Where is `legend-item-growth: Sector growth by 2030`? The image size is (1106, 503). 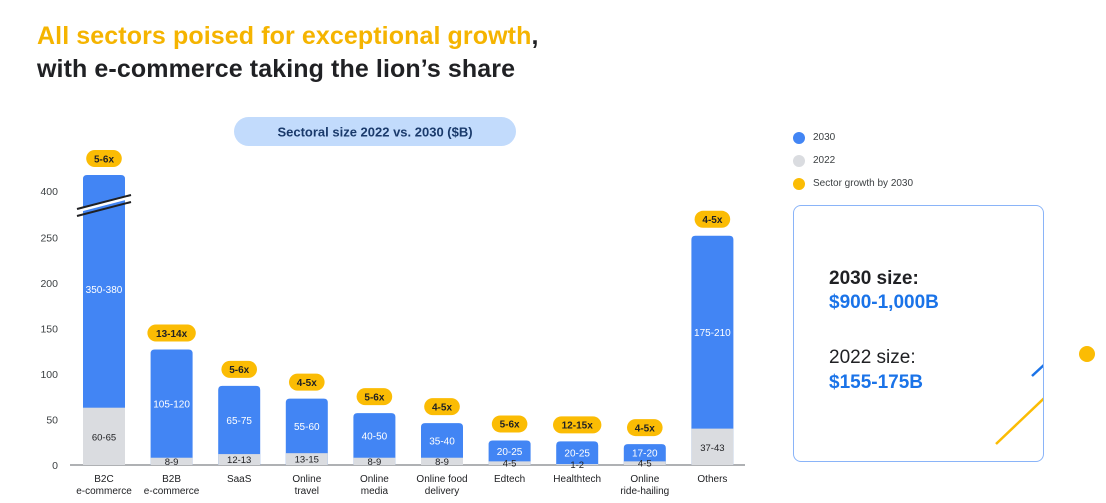
legend-item-growth: Sector growth by 2030 is located at coordinates (853, 183).